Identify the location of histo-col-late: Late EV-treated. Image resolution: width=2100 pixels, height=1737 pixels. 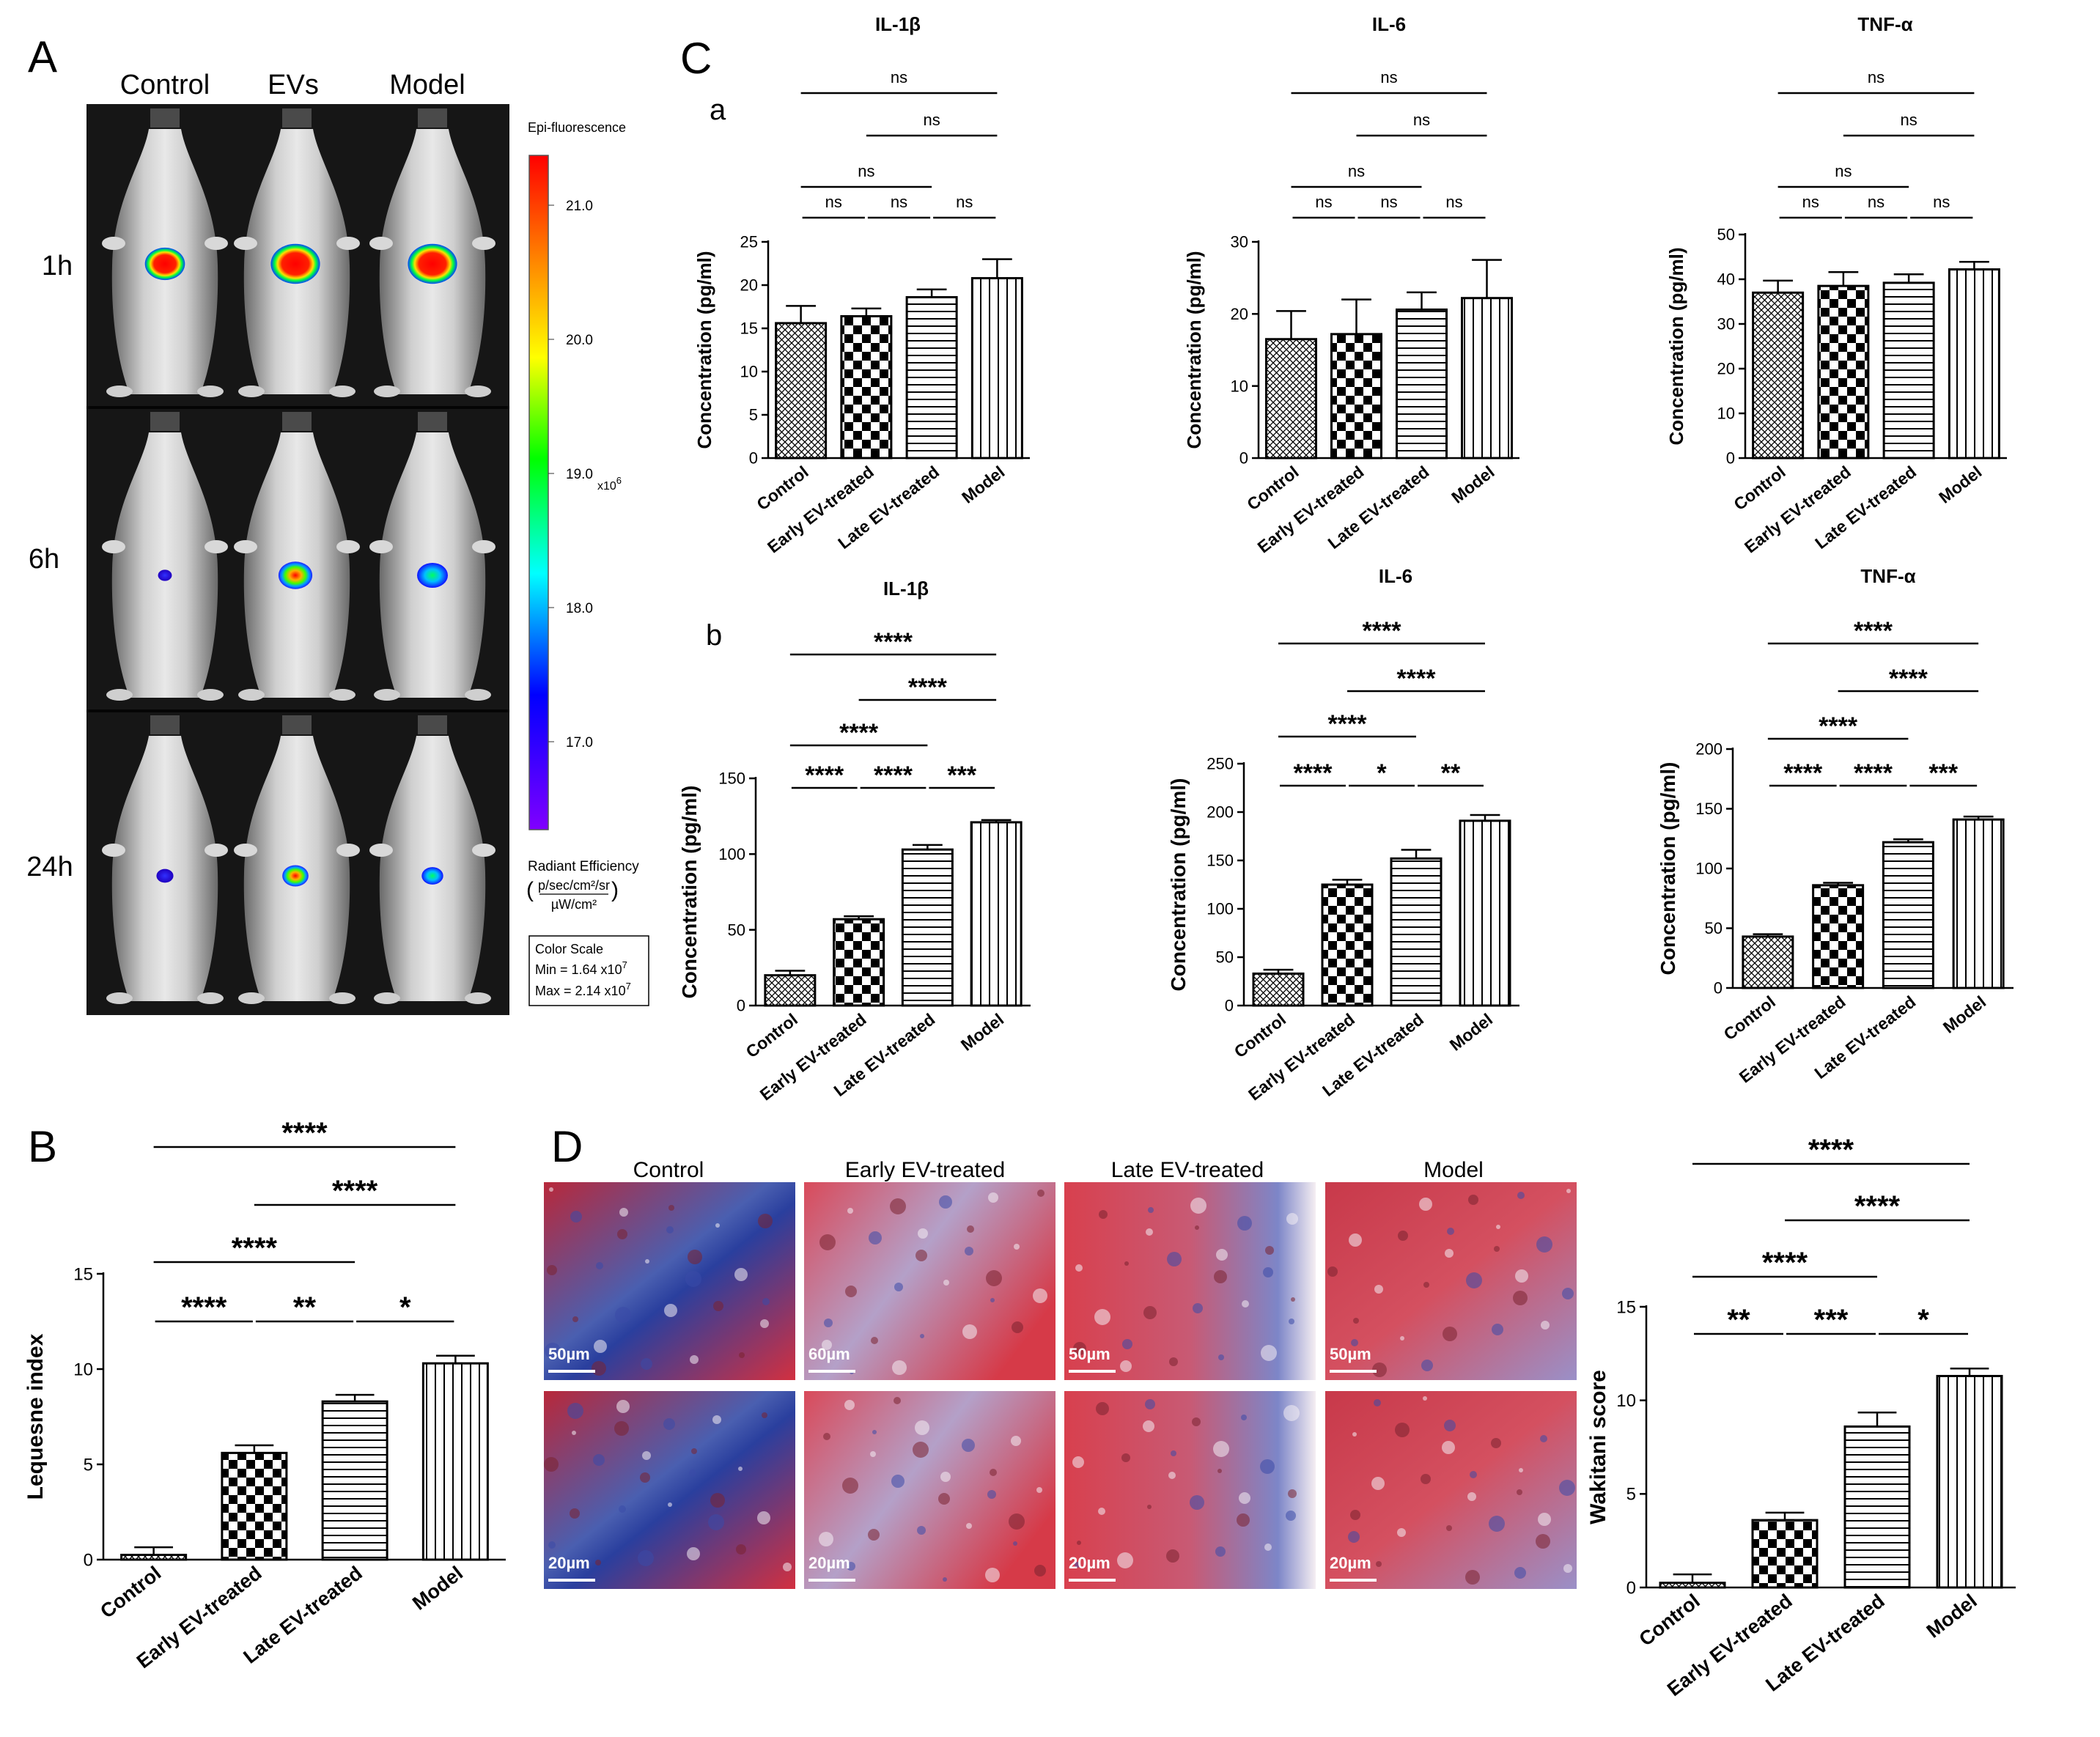
(1187, 1170).